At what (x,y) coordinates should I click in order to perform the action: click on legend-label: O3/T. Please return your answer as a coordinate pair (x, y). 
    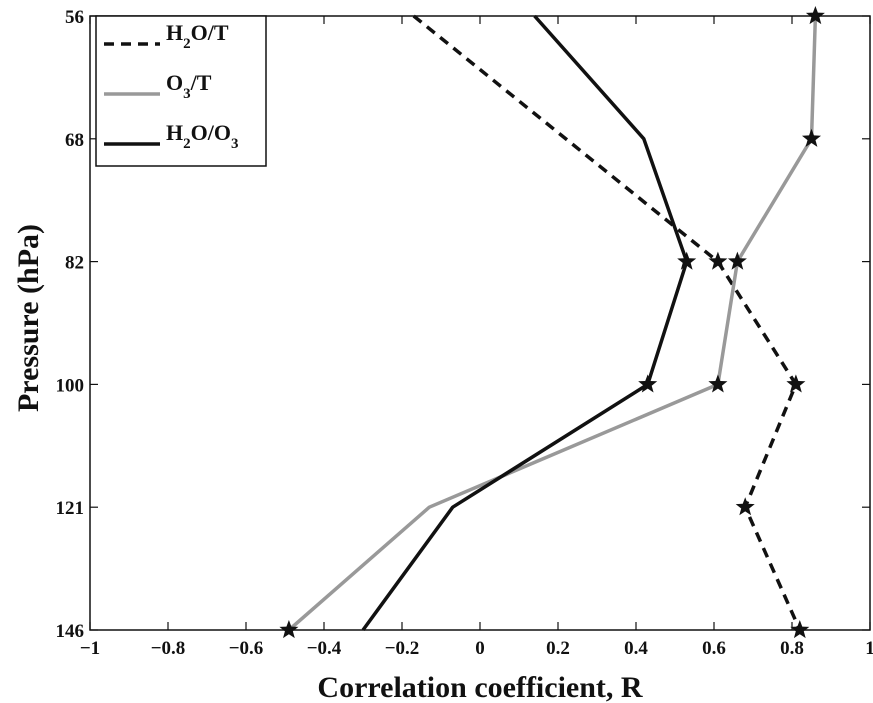
    Looking at the image, I should click on (189, 86).